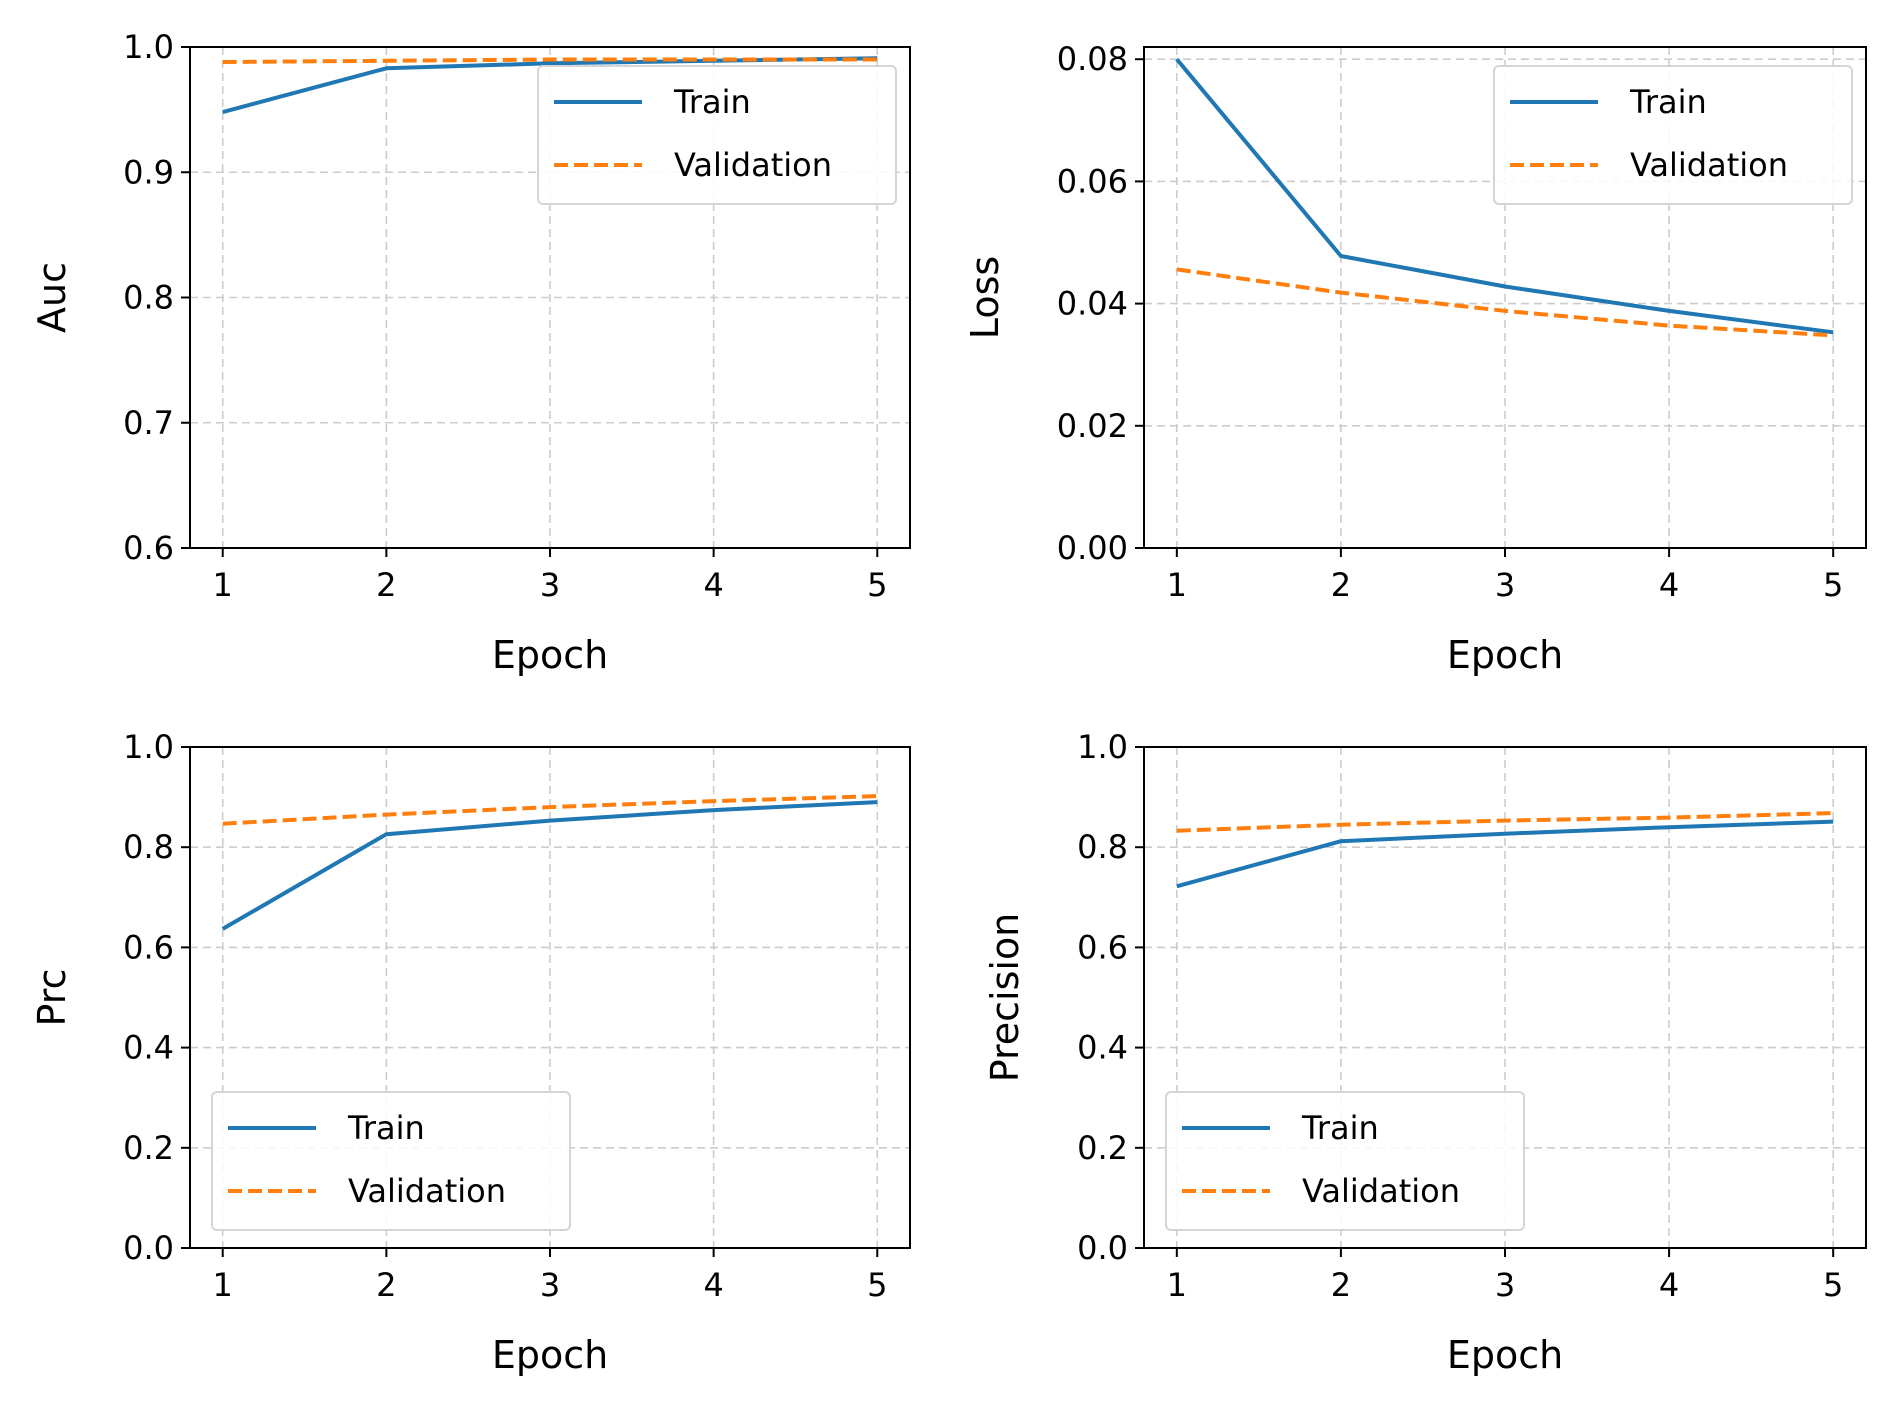  I want to click on y-tick-label: 0.9, so click(148, 172).